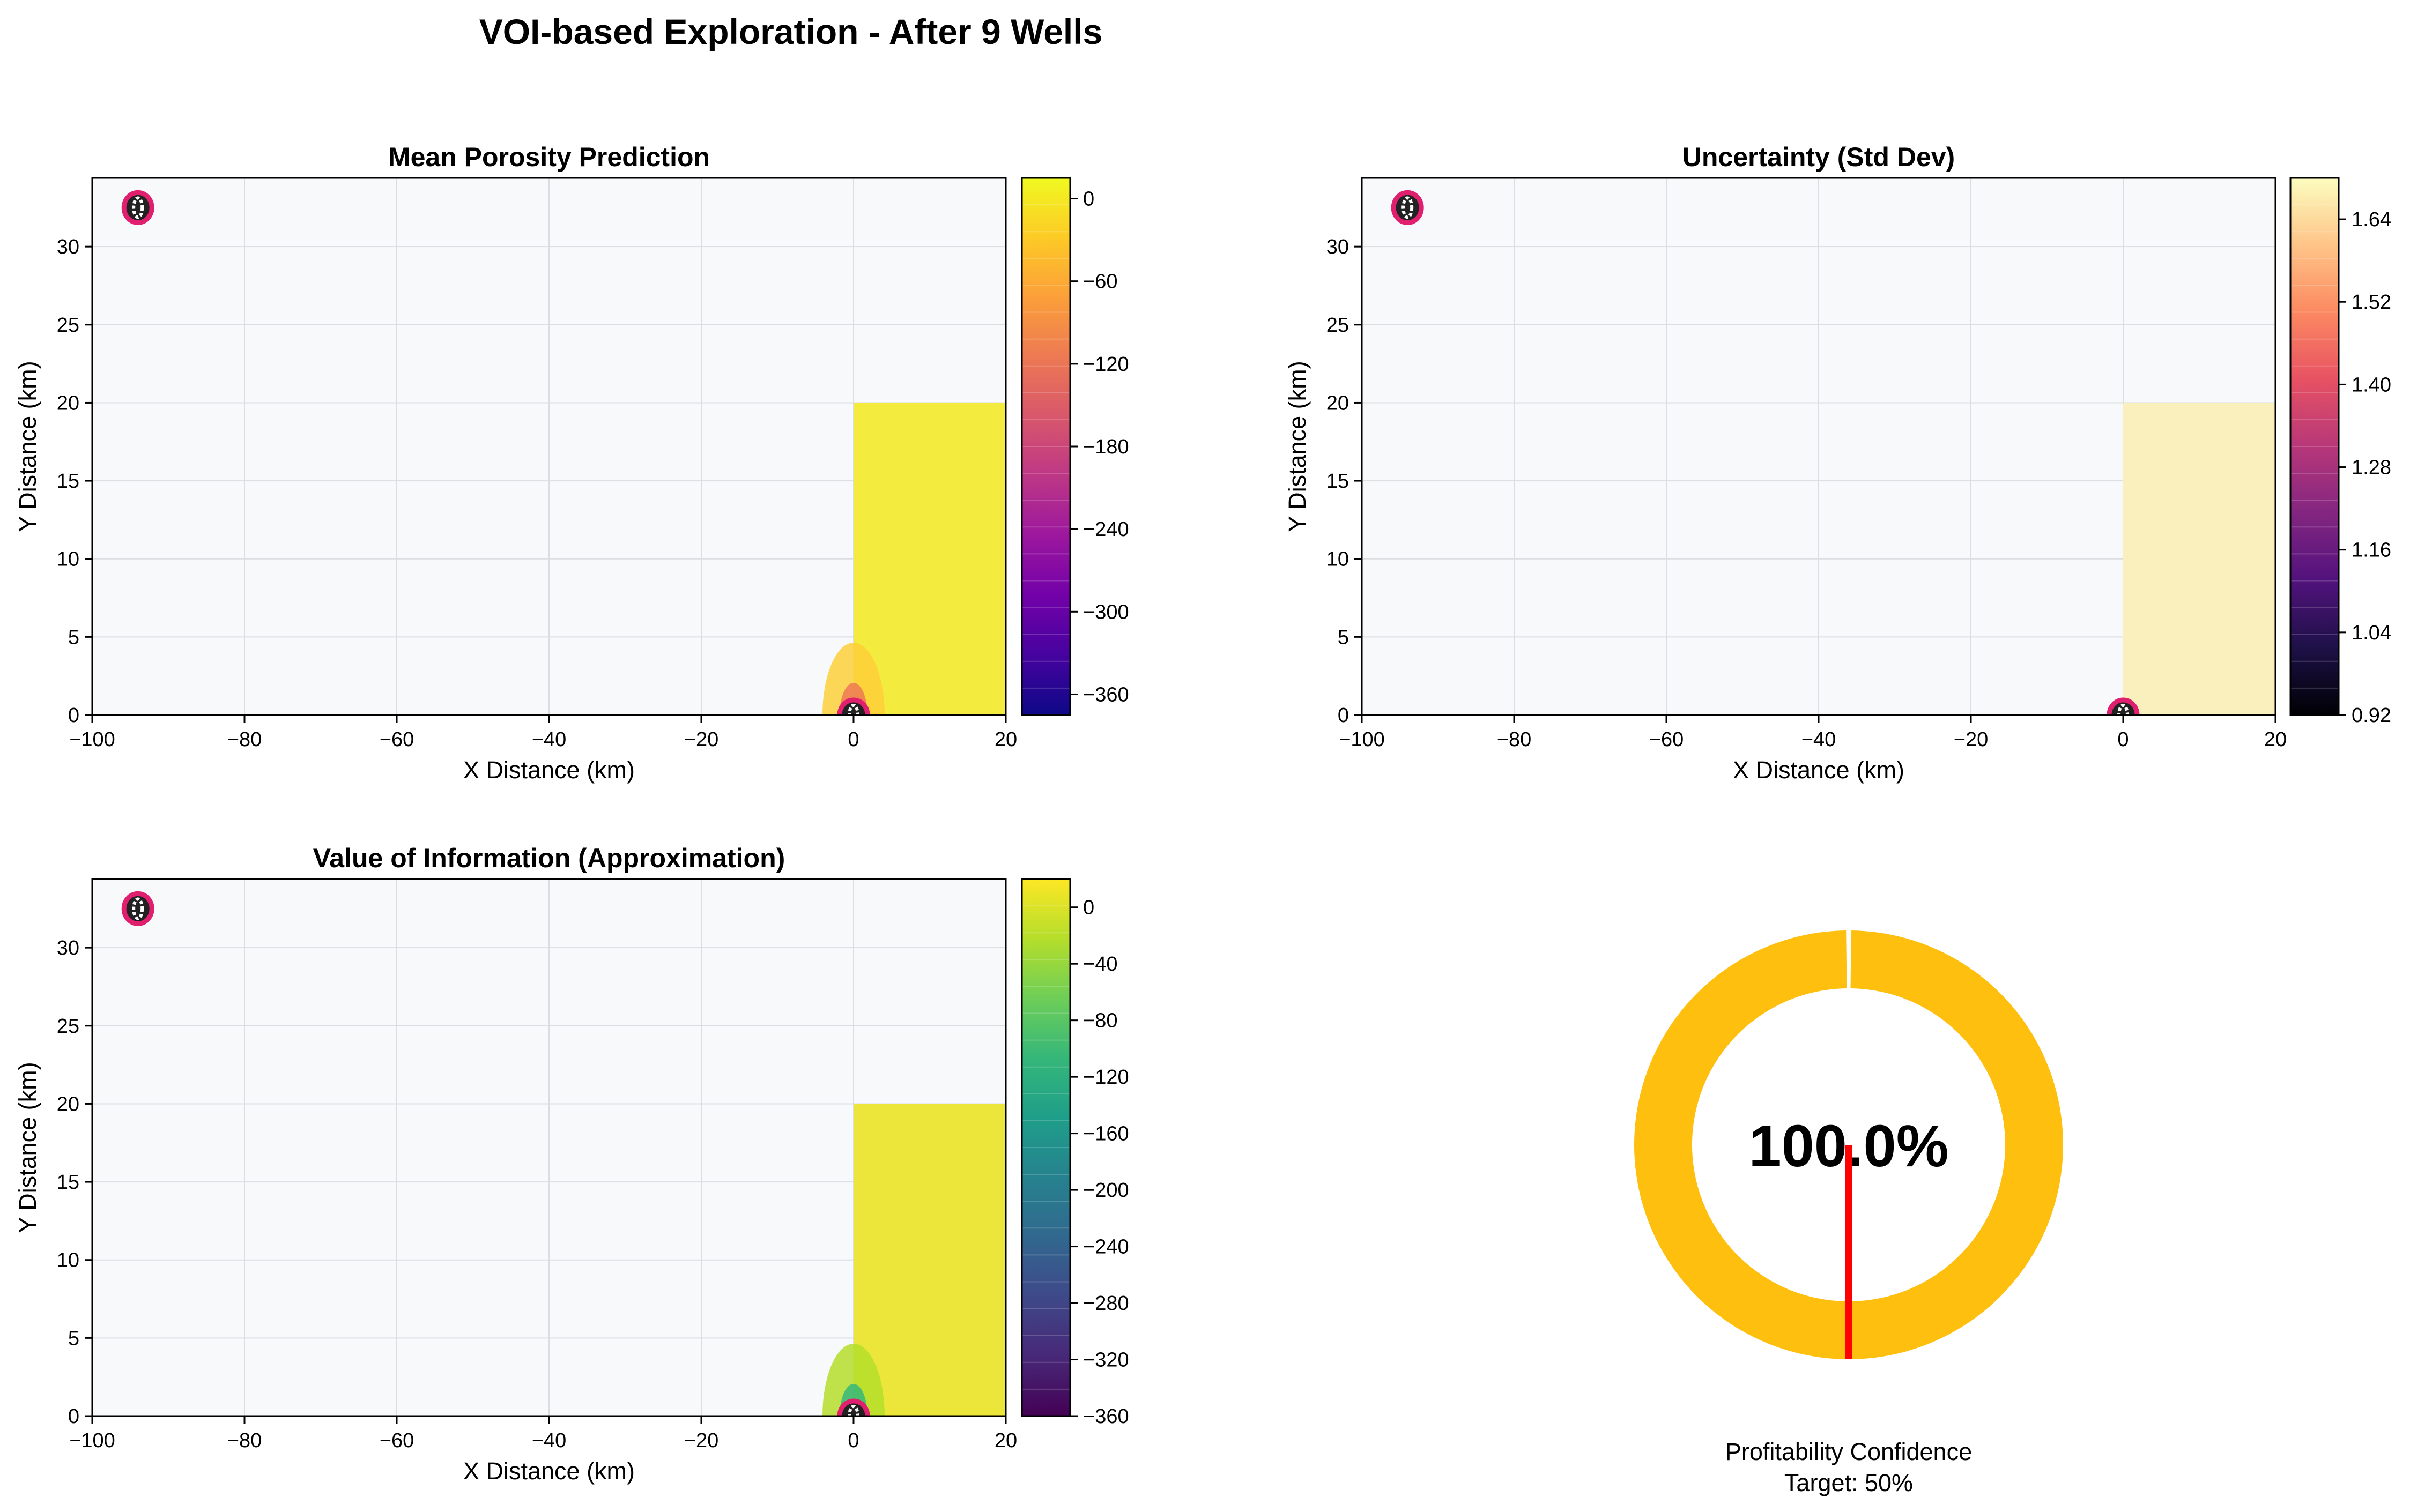 The width and height of the screenshot is (2410, 1512). I want to click on colorbar-tick-label: −320, so click(1106, 1360).